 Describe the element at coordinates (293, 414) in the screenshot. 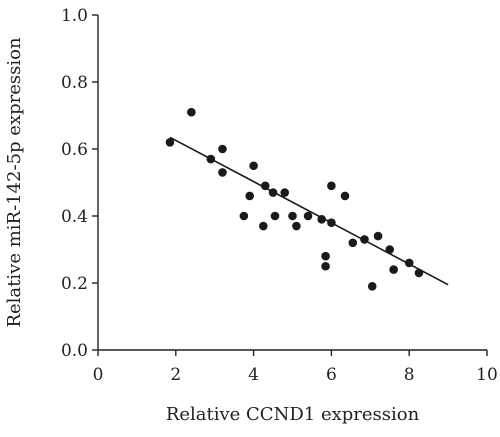

I see `x-axis-title: Relative CCND1 expression` at that location.